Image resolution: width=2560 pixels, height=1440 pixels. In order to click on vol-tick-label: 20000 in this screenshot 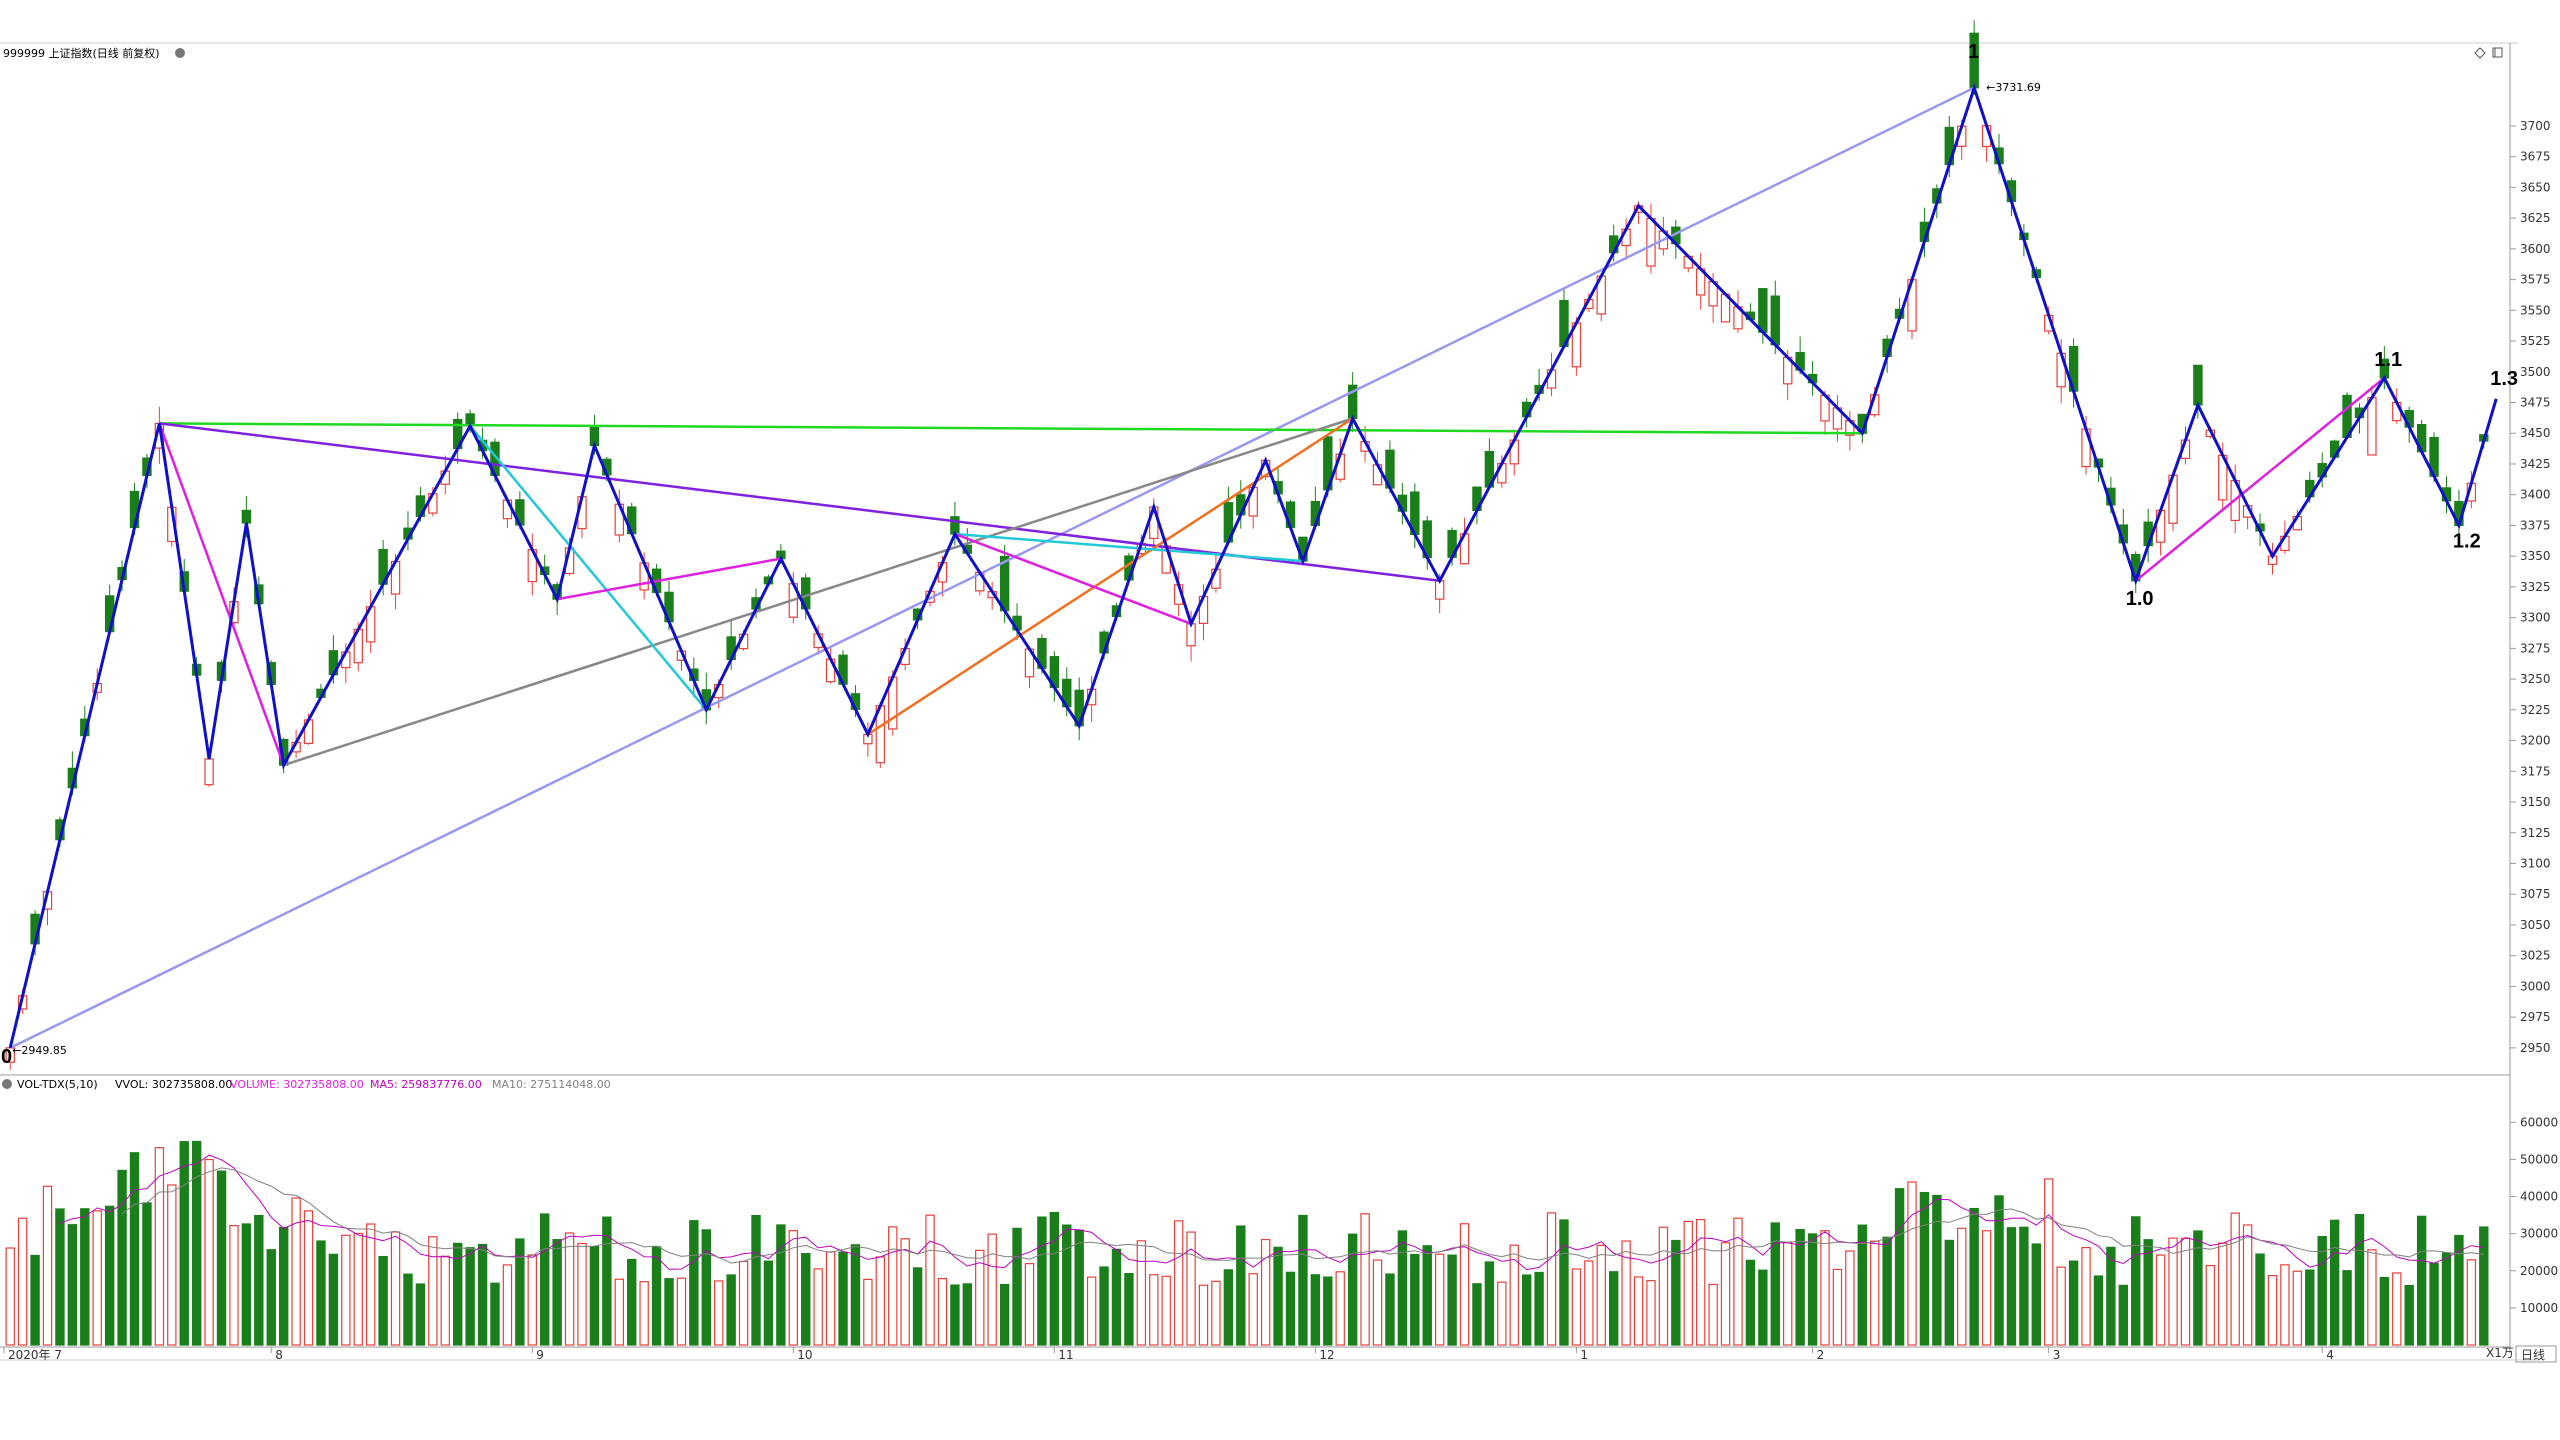, I will do `click(2539, 1271)`.